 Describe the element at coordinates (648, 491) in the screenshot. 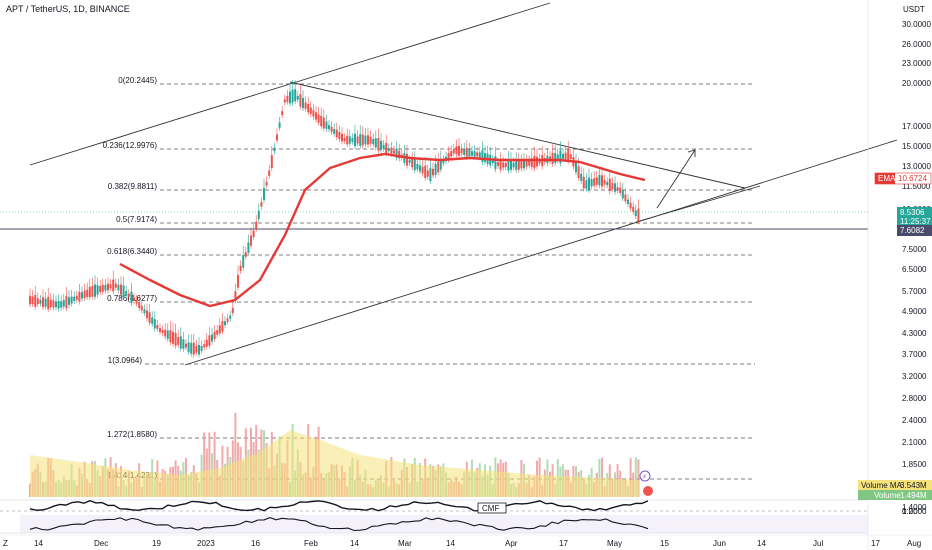

I see `events-icon` at that location.